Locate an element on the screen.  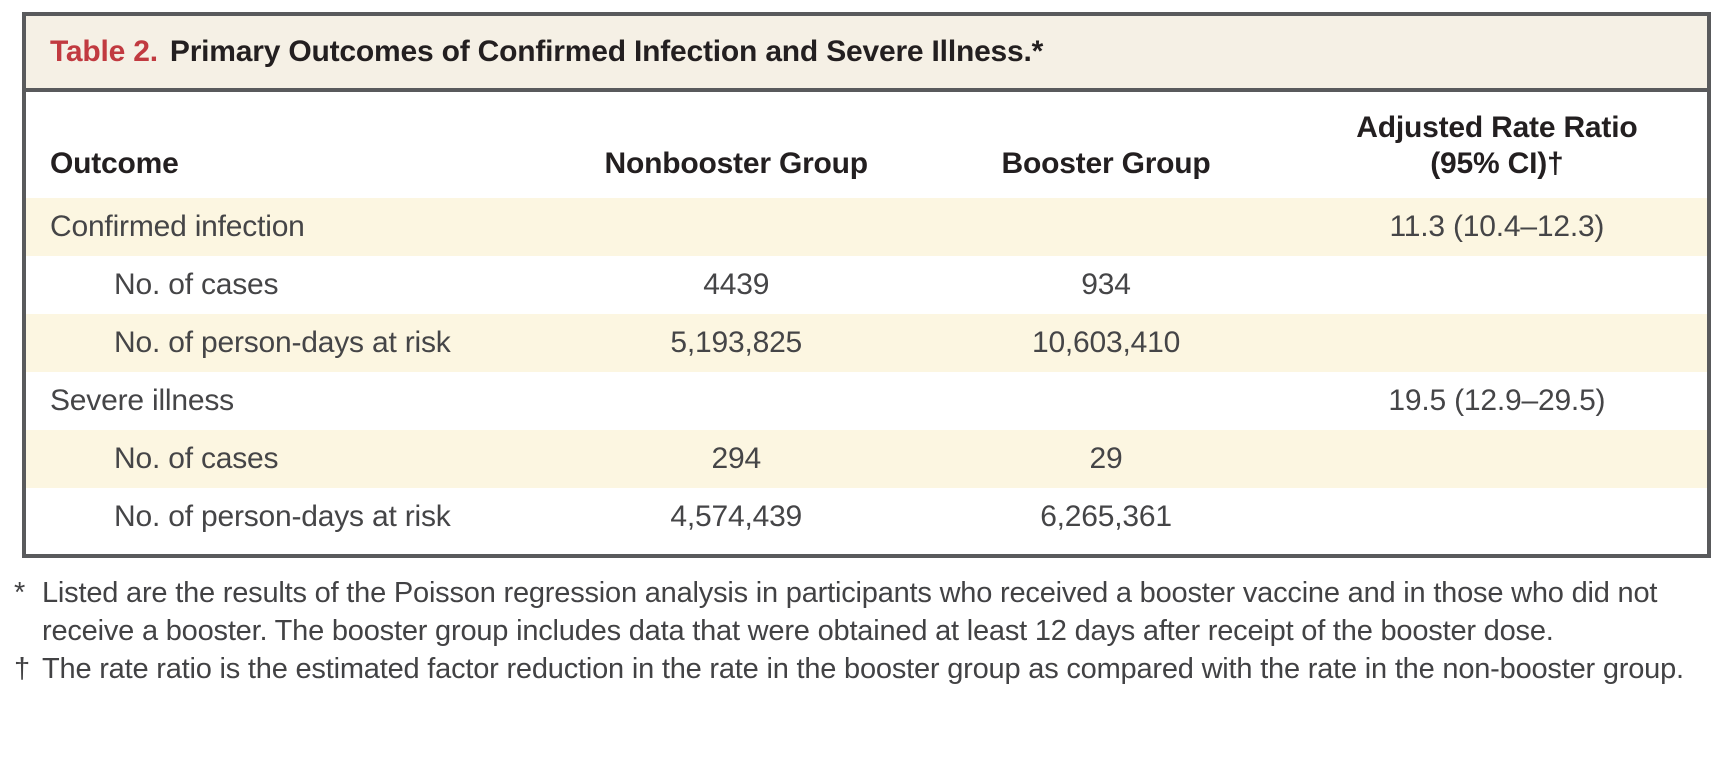
nonbooster-value: 5,193,825 is located at coordinates (736, 342).